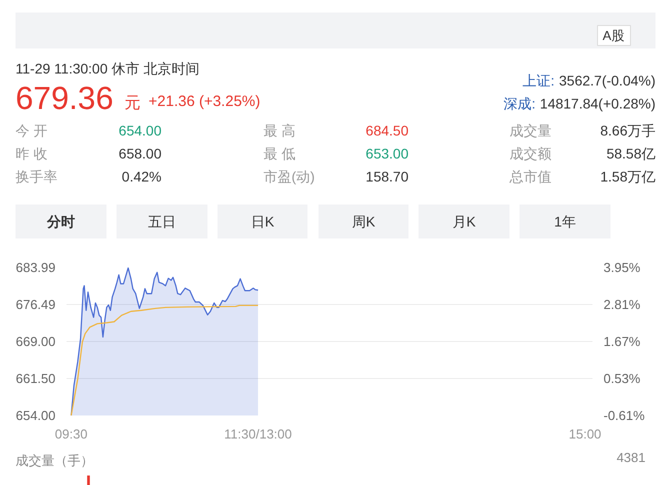 This screenshot has width=670, height=485. Describe the element at coordinates (108, 68) in the screenshot. I see `text: 11-29 11:30:00 休市 北京时间` at that location.